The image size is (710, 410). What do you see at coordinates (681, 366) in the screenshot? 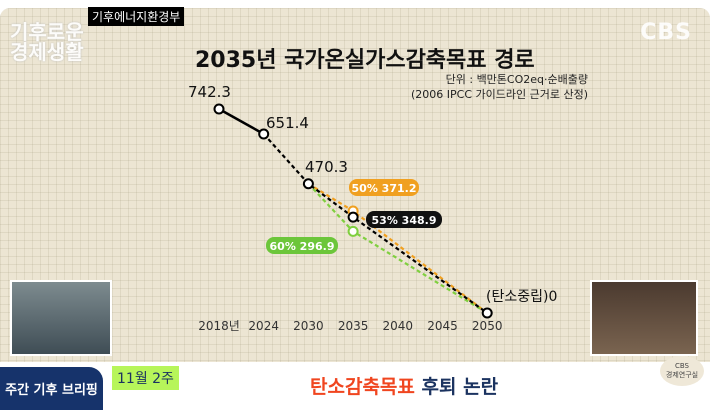
I see `seal-top: CBS` at bounding box center [681, 366].